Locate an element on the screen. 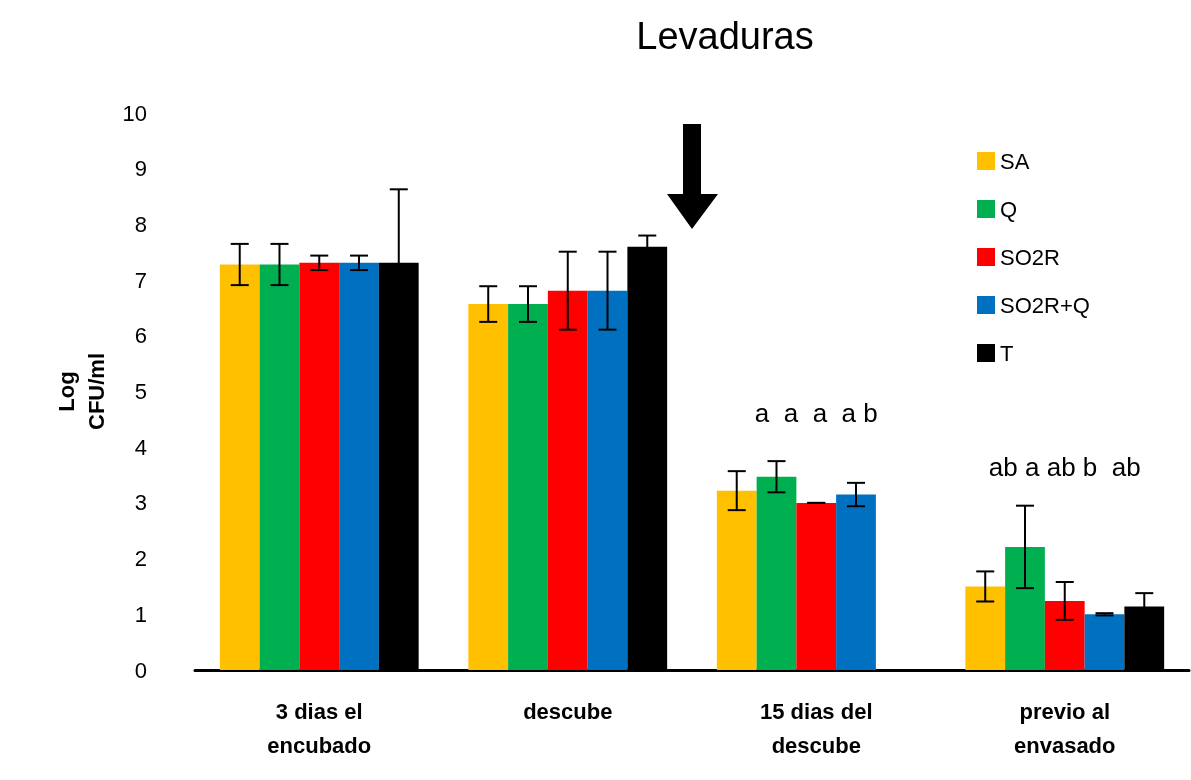  y-tick-label: 3 is located at coordinates (140, 503).